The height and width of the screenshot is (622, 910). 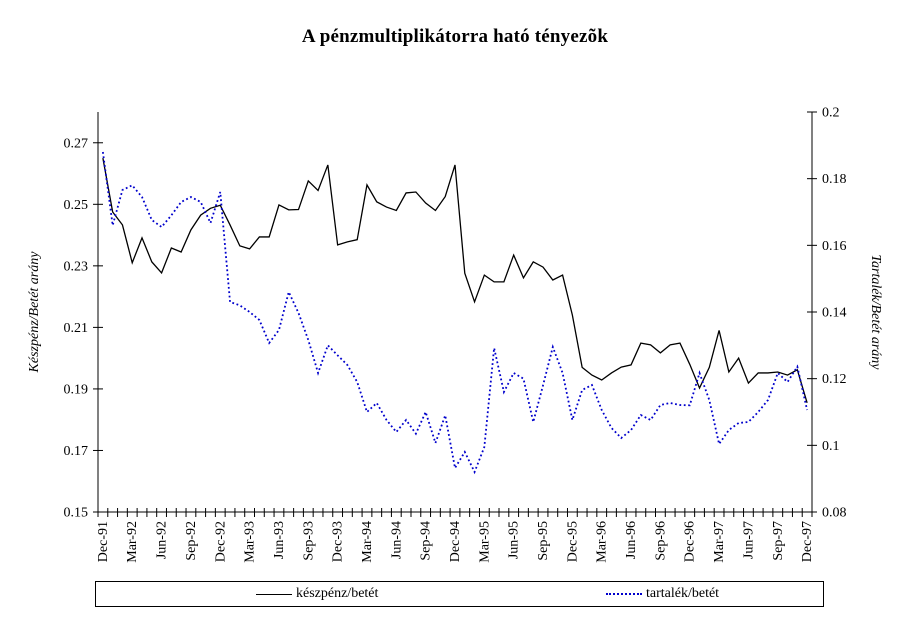 I want to click on chart-title: A pénzmultiplikátorra ható tényezõk, so click(x=455, y=36).